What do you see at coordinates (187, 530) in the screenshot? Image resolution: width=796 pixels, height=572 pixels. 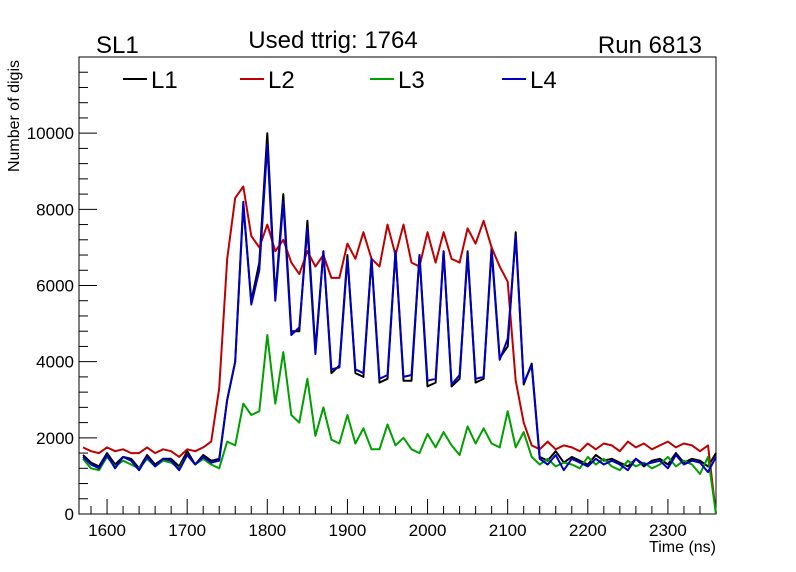 I see `x-tick-label: 1700` at bounding box center [187, 530].